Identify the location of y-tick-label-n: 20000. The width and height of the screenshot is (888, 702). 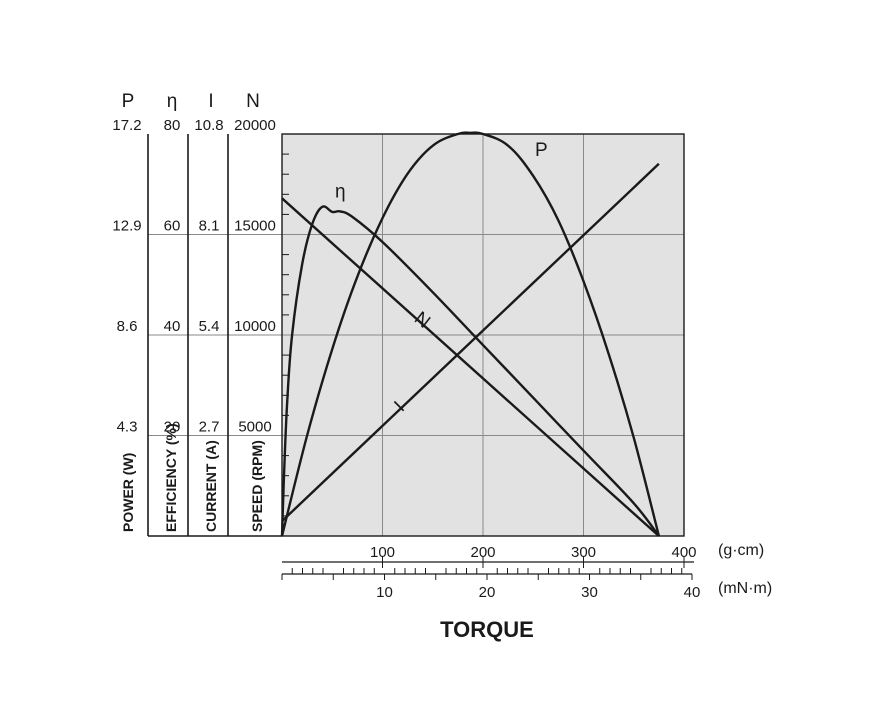
(255, 125).